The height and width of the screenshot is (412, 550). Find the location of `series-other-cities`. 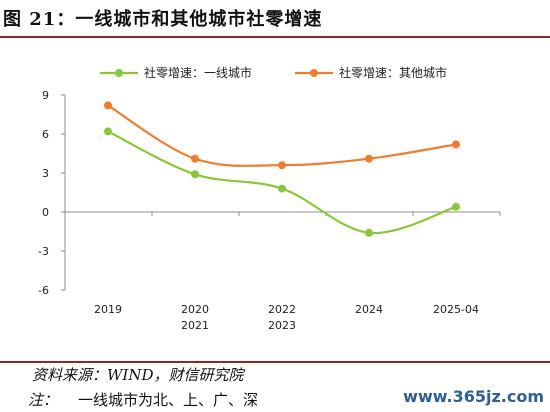

series-other-cities is located at coordinates (282, 135).